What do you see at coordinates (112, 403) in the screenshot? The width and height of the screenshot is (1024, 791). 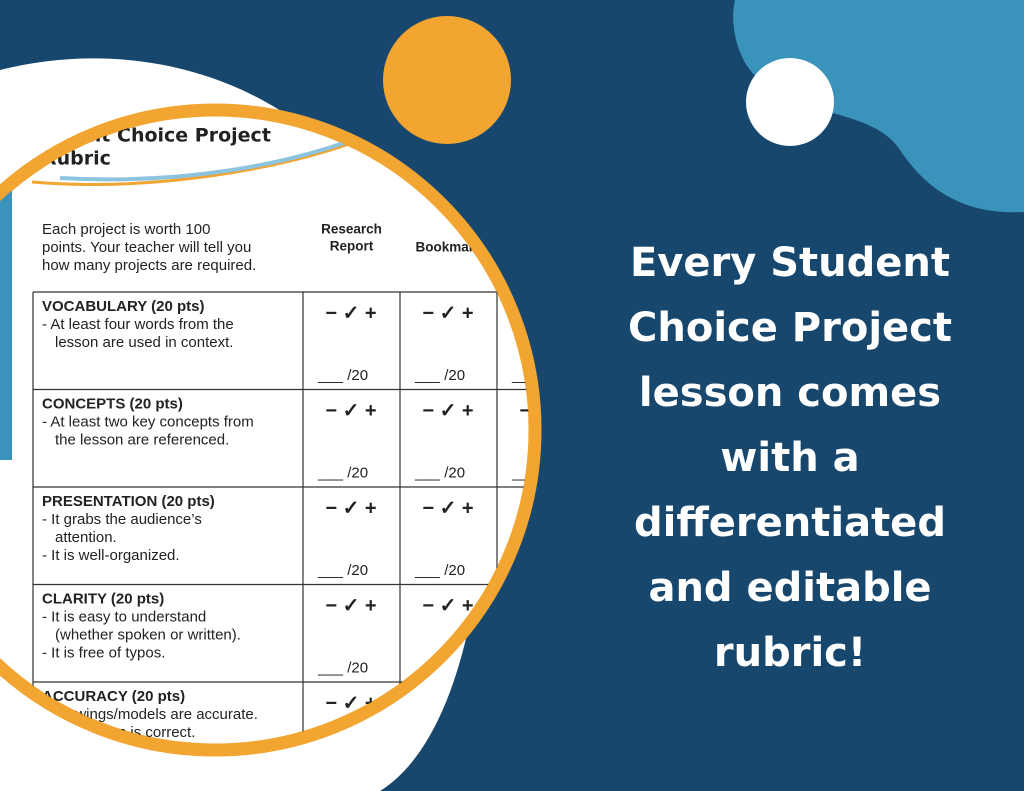 I see `criterion: CONCEPTS (20 pts)` at bounding box center [112, 403].